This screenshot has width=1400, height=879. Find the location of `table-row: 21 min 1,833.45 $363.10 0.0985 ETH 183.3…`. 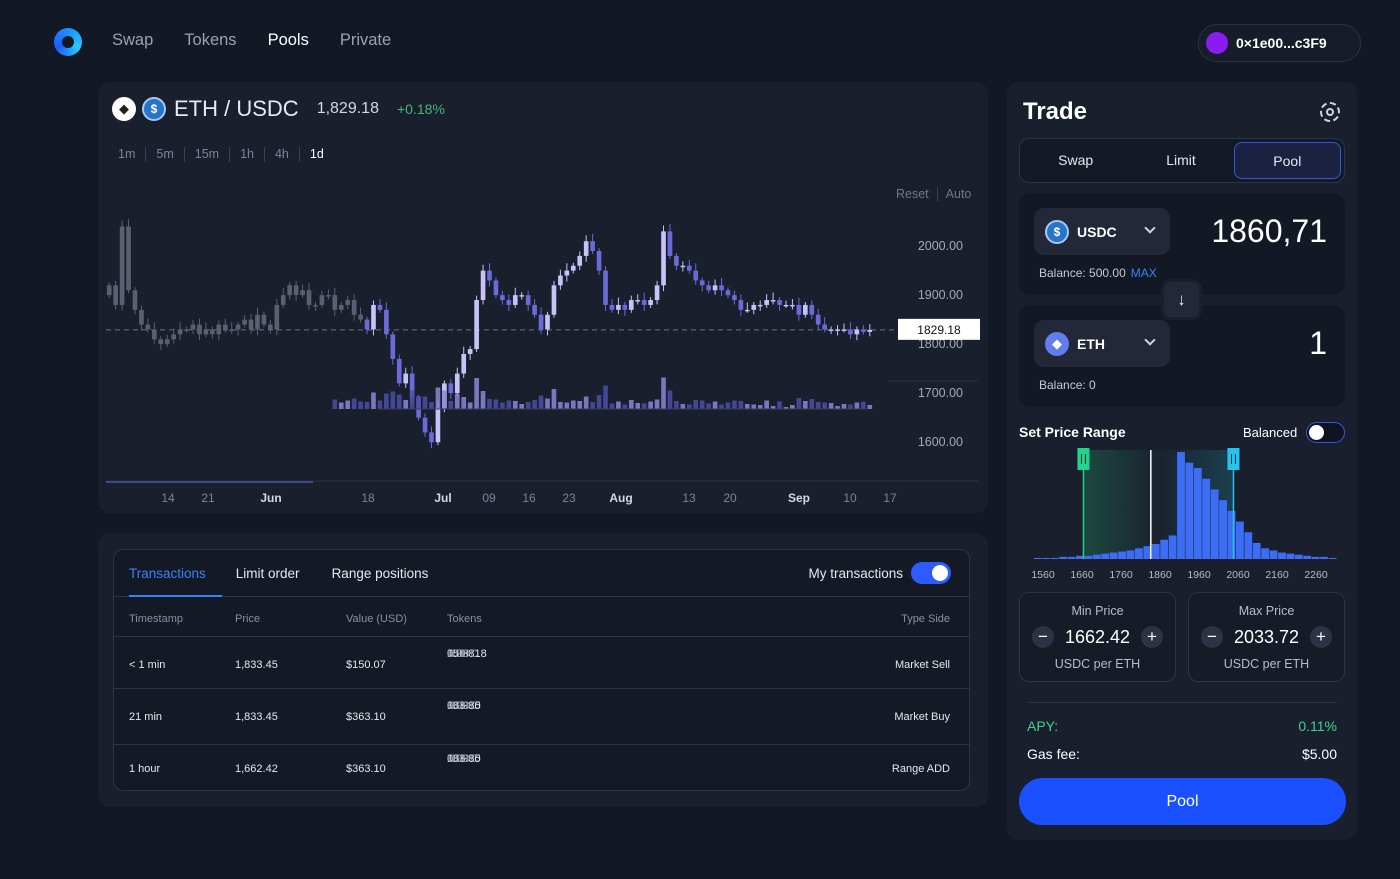

table-row: 21 min 1,833.45 $363.10 0.0985 ETH 183.3… is located at coordinates (541, 717).